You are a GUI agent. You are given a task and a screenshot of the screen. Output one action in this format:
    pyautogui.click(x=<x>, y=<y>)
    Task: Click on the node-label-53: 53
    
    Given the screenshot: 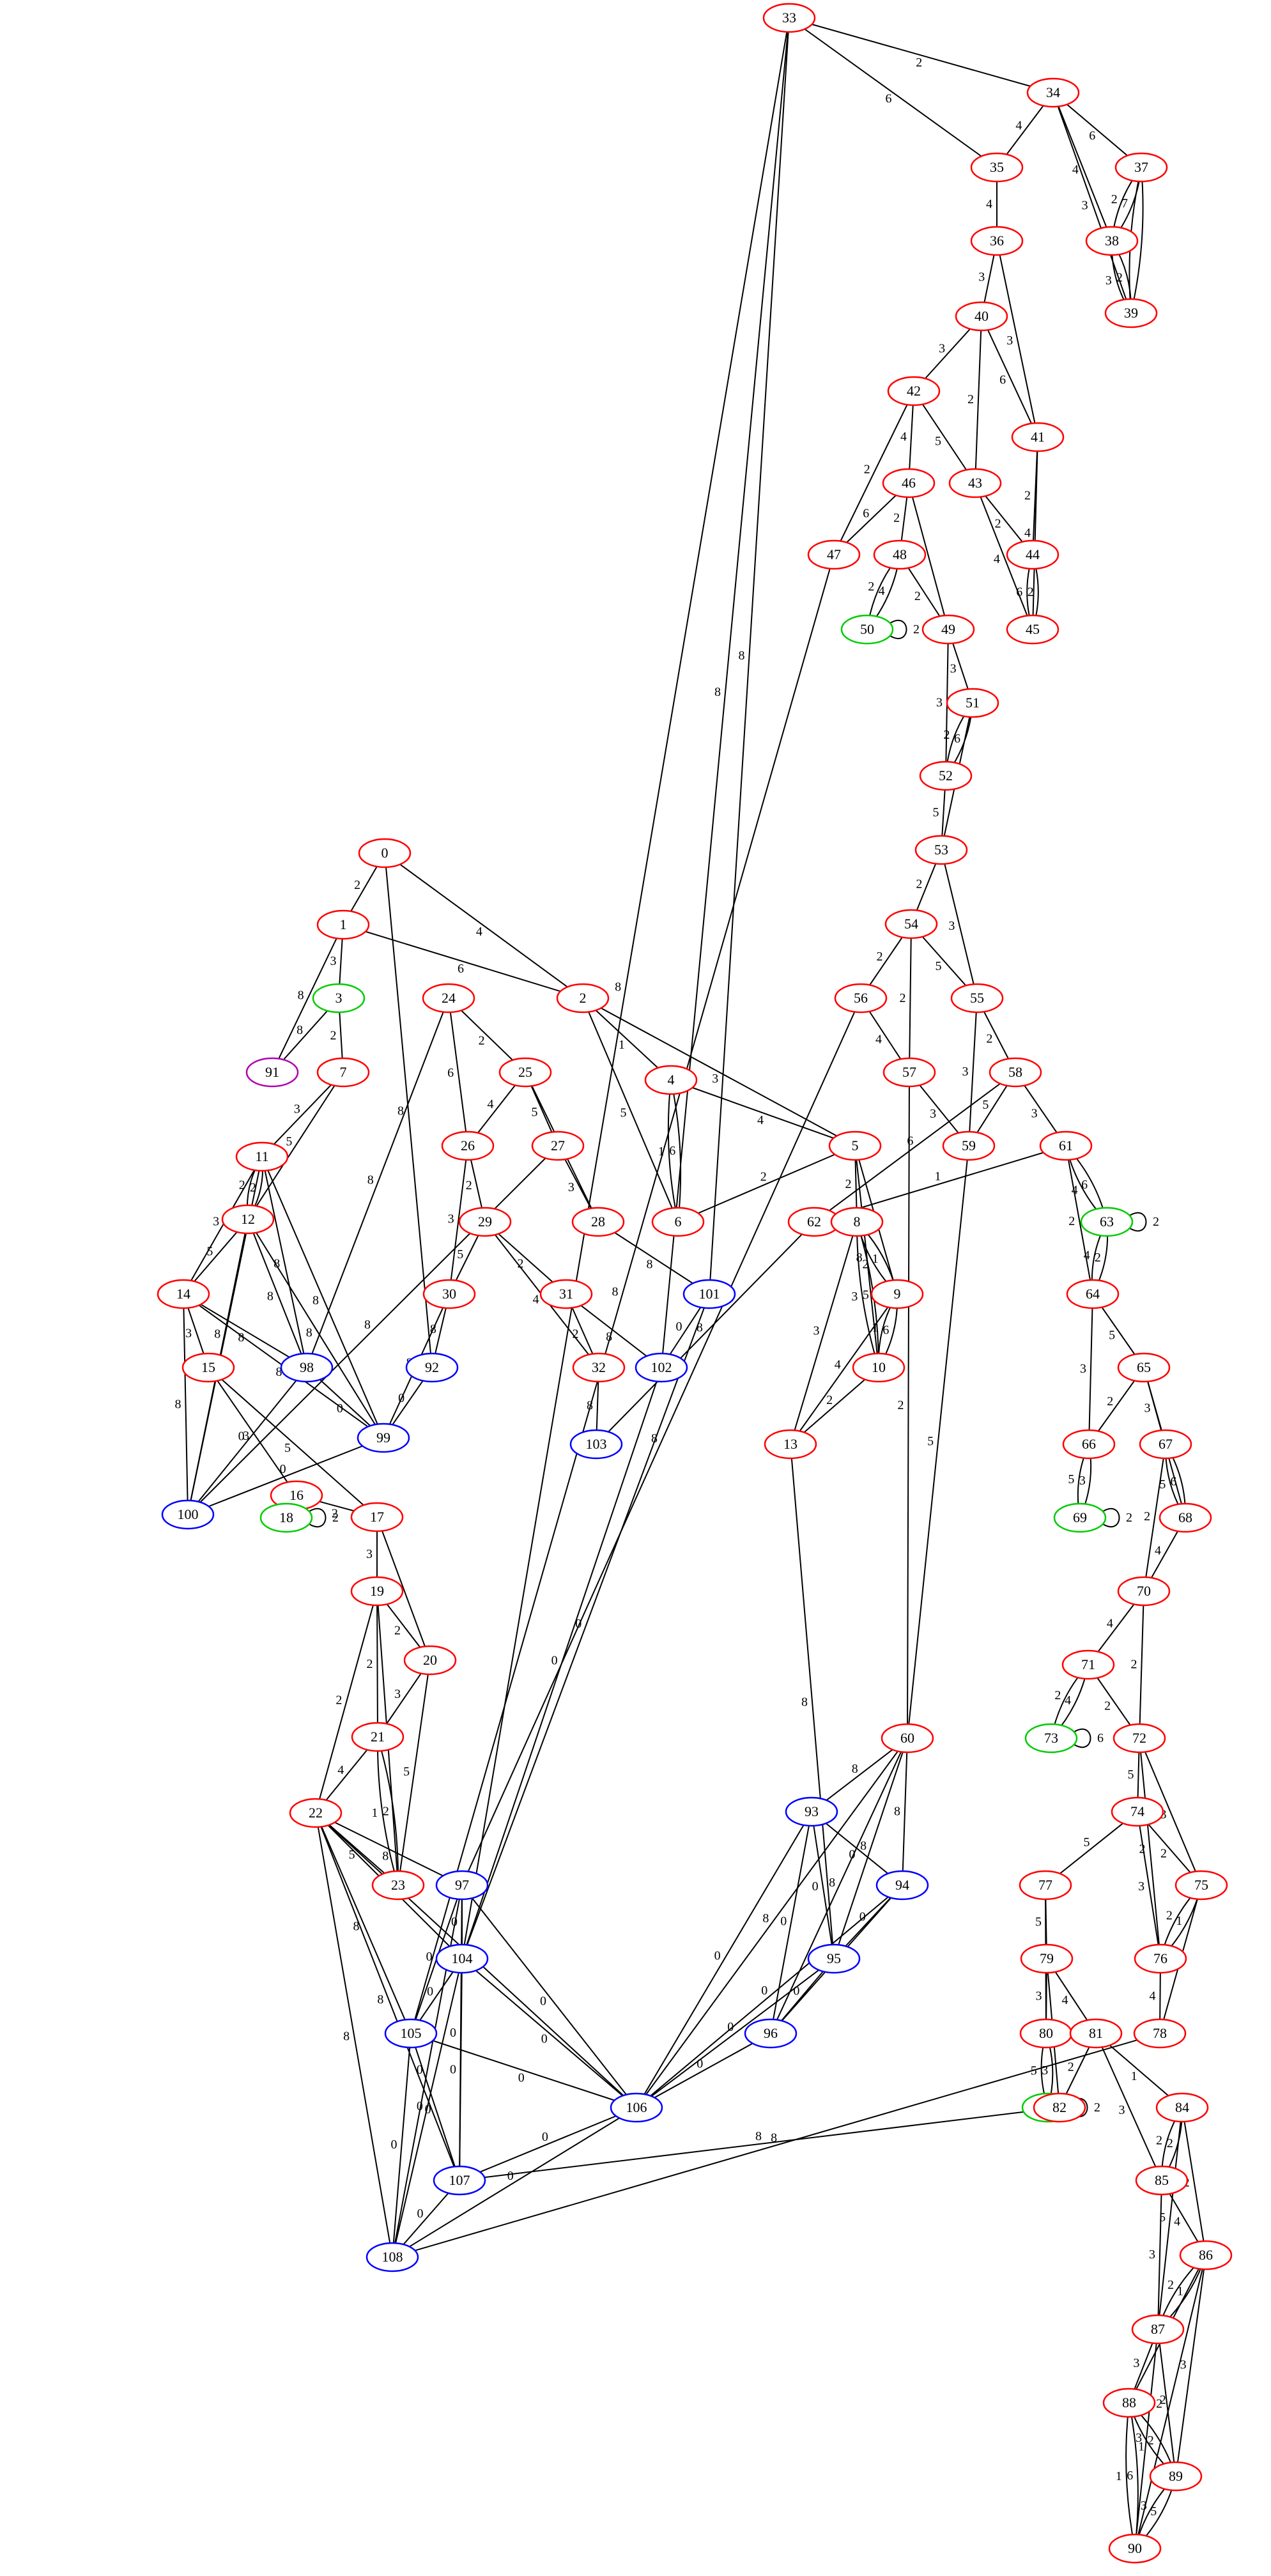 What is the action you would take?
    pyautogui.click(x=941, y=850)
    